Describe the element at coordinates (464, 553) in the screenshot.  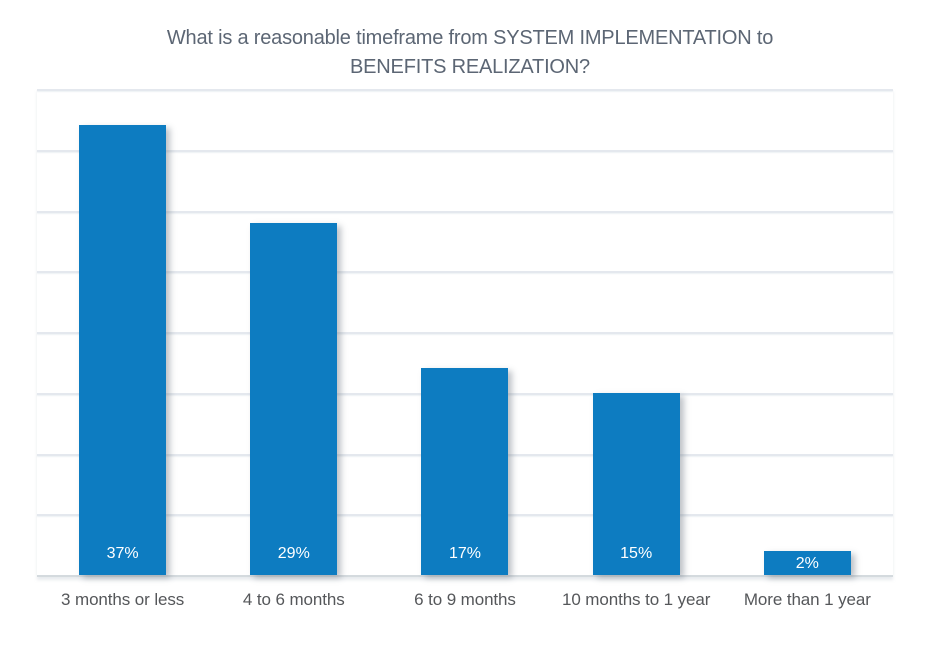
I see `bar-value-label: 17%` at that location.